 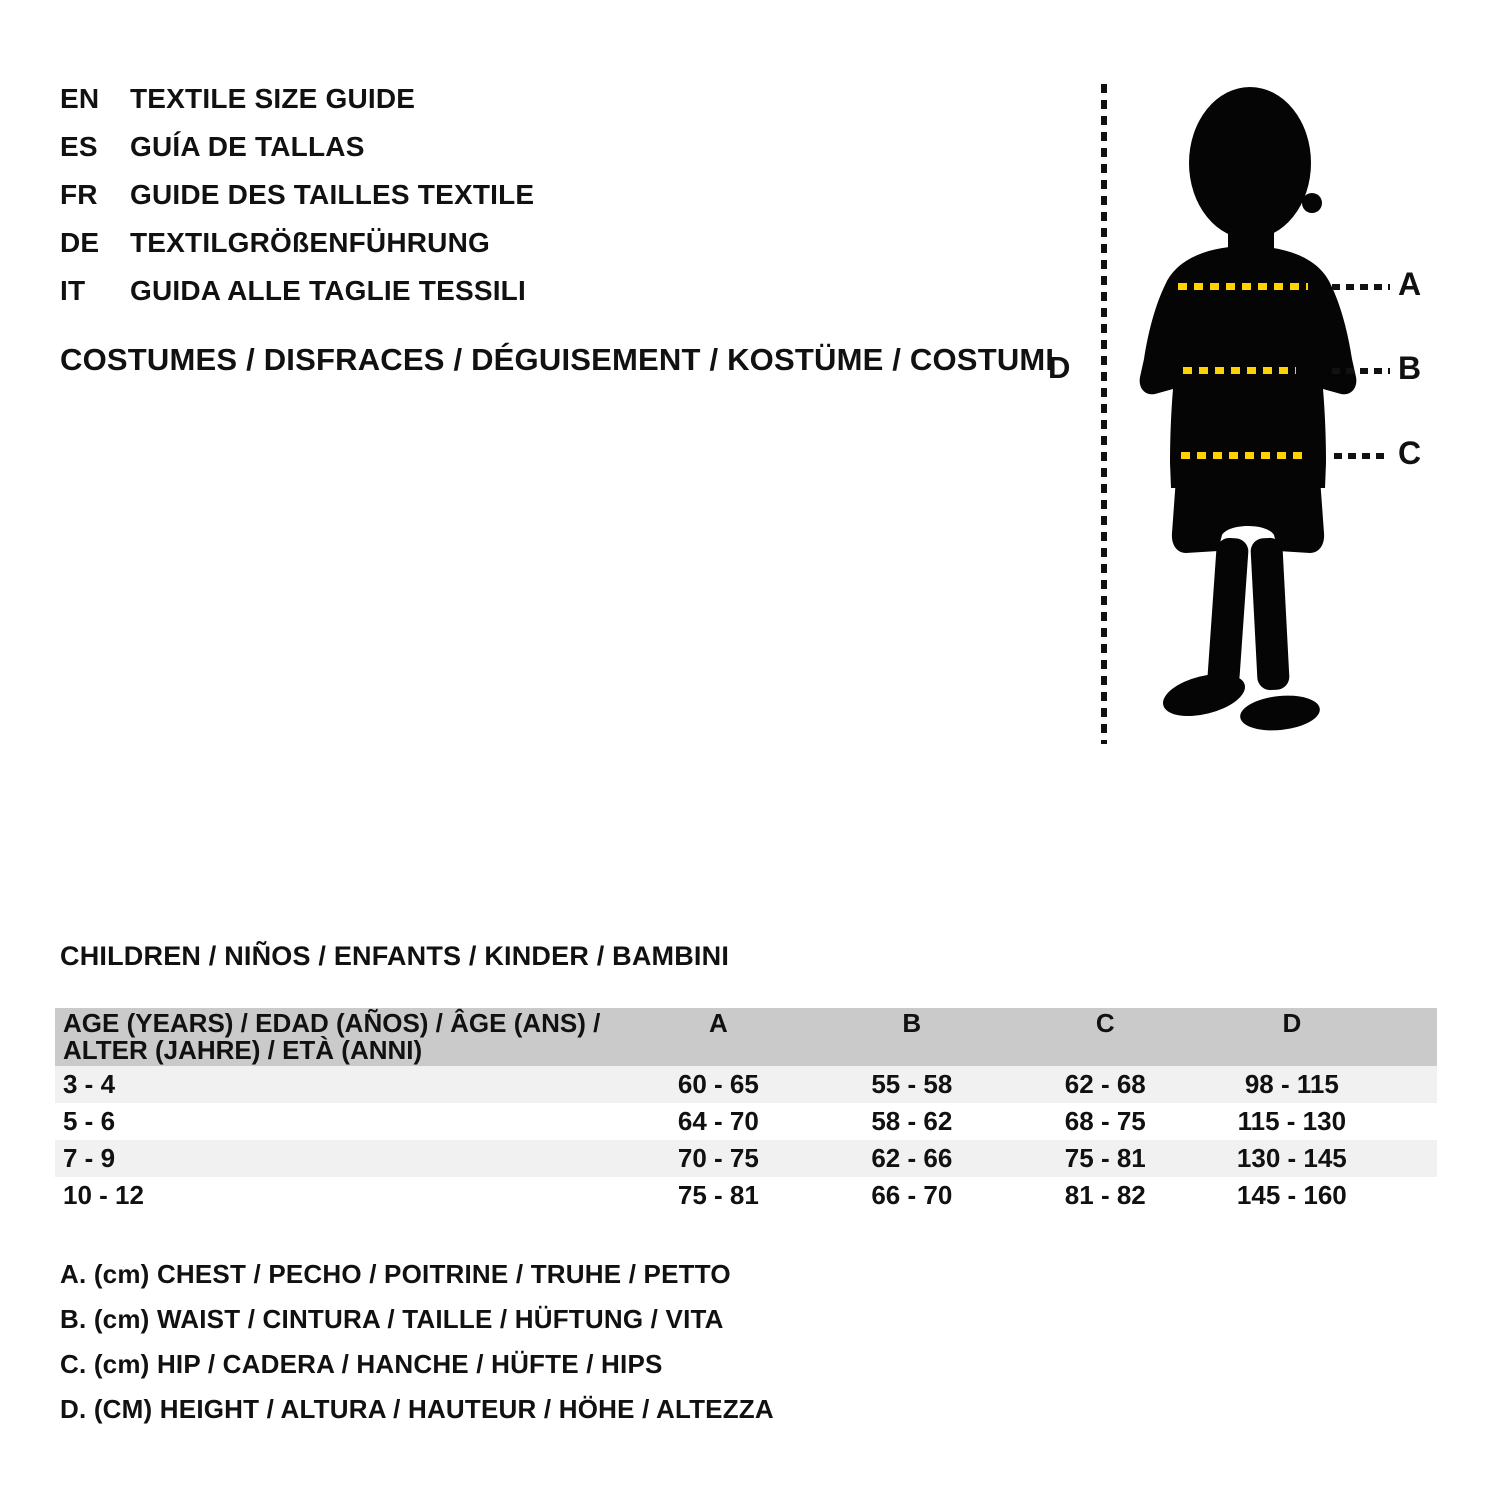 I want to click on chest-measure-label: A, so click(x=1410, y=284).